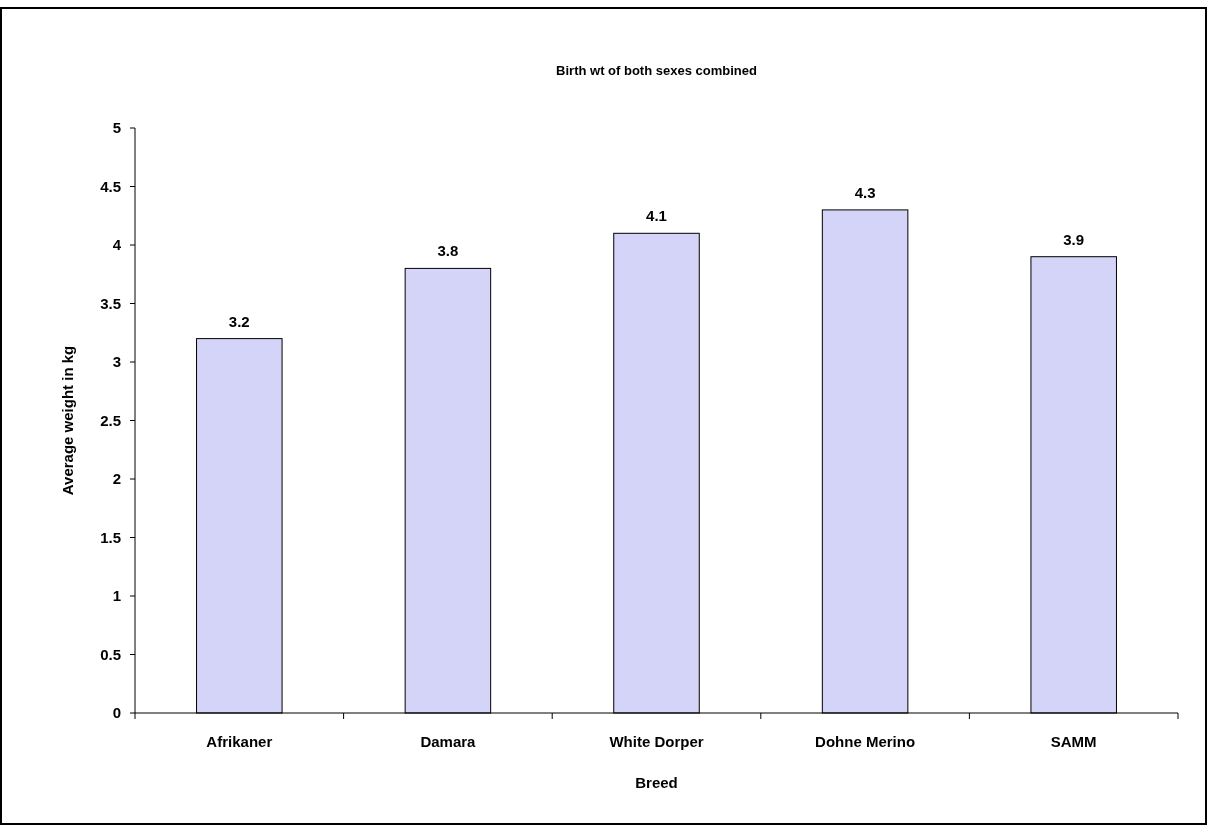 This screenshot has height=825, width=1207. What do you see at coordinates (110, 537) in the screenshot?
I see `y-tick-label: 1.5` at bounding box center [110, 537].